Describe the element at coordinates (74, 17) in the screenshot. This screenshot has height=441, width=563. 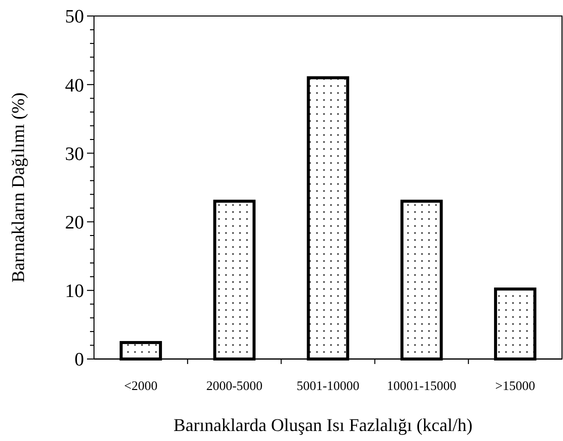
I see `y-tick-label: 50` at that location.